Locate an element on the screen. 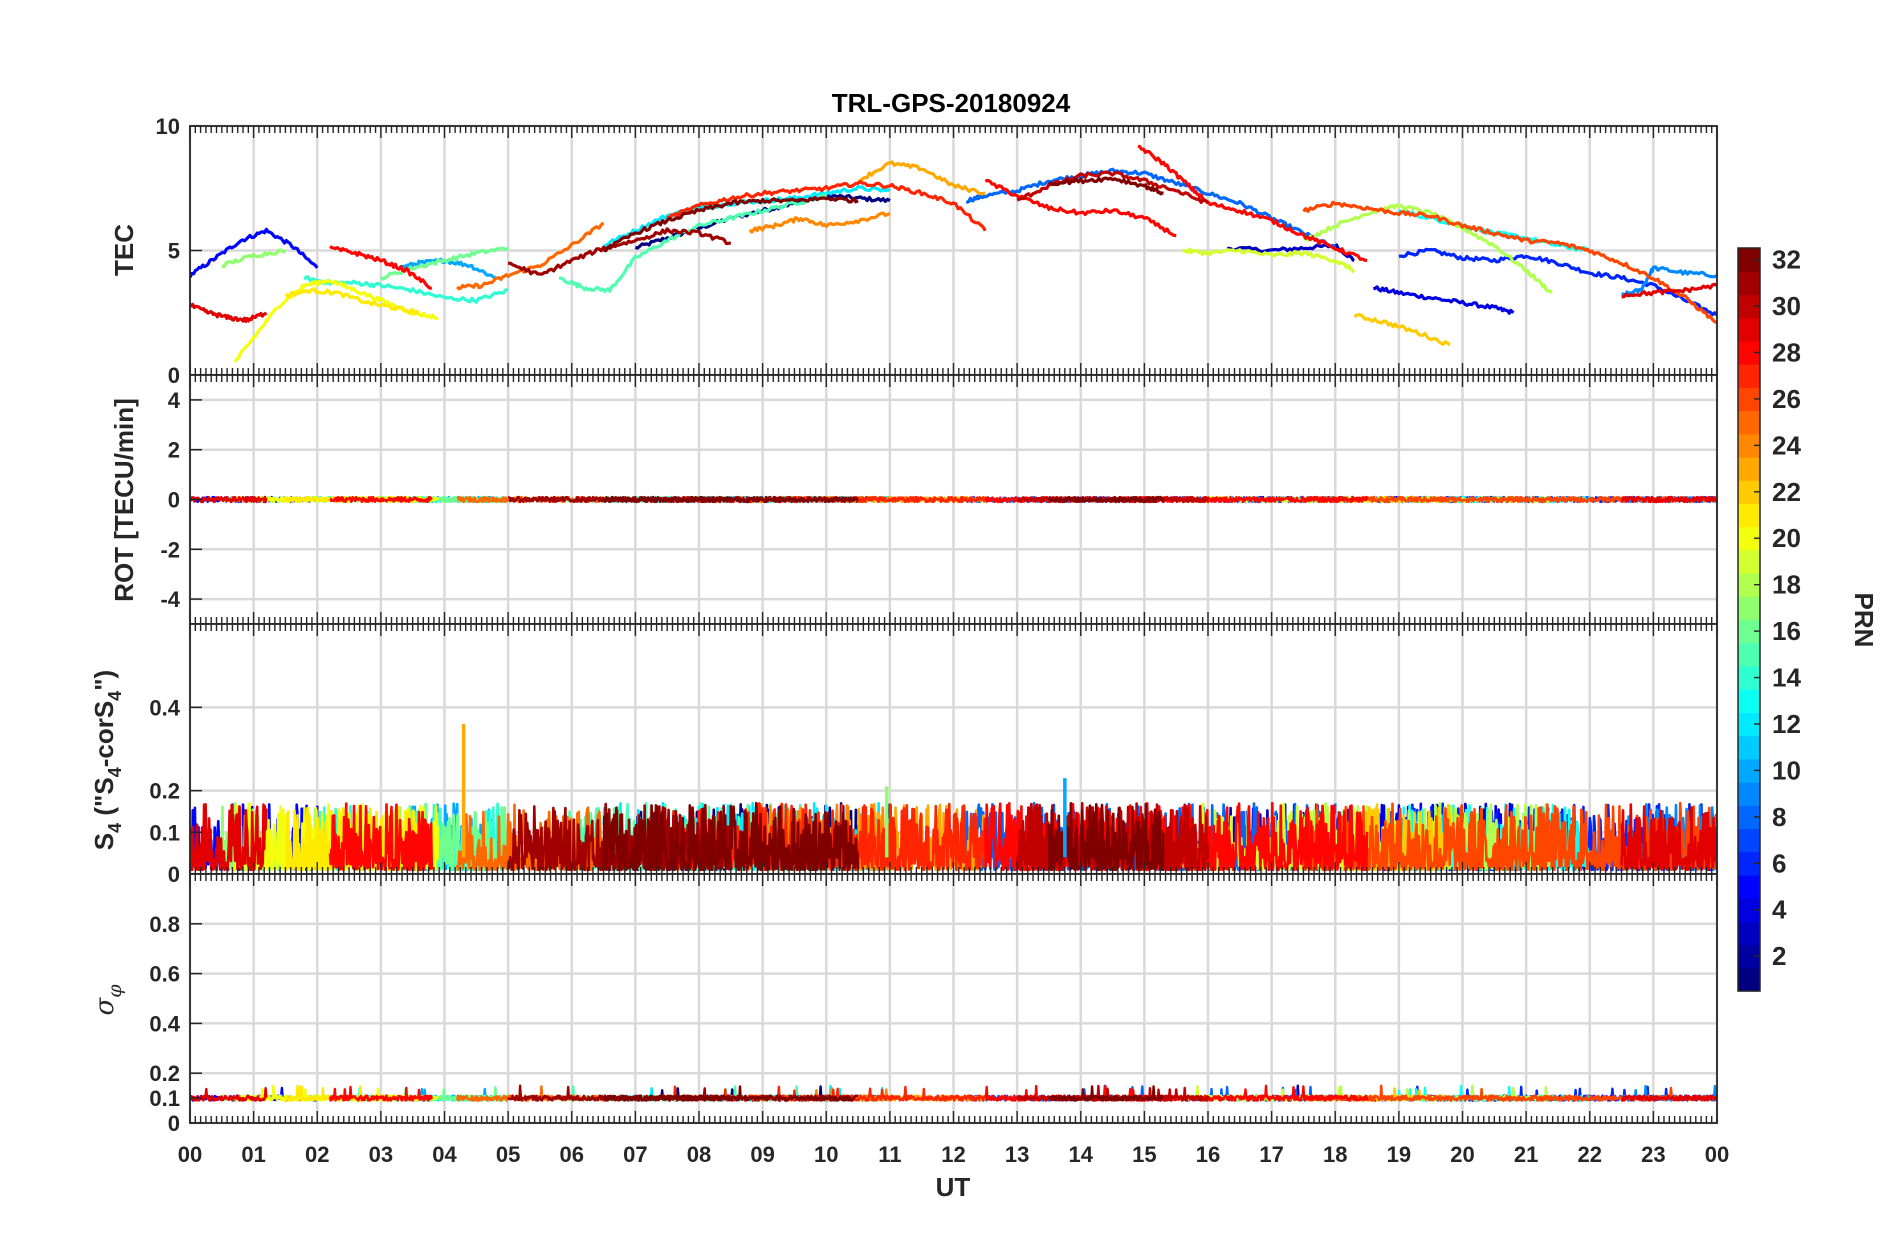  x-axis-label: UT is located at coordinates (953, 1187).